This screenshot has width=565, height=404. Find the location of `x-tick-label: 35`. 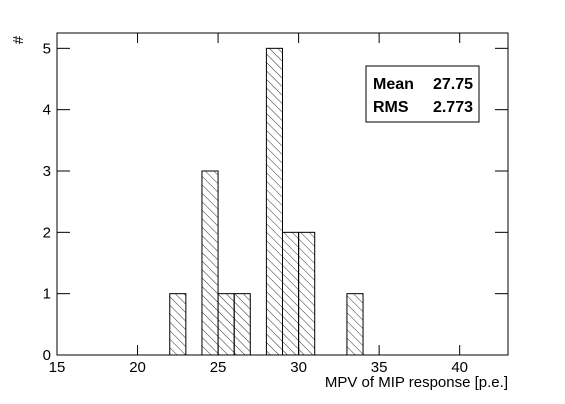

x-tick-label: 35 is located at coordinates (379, 367).